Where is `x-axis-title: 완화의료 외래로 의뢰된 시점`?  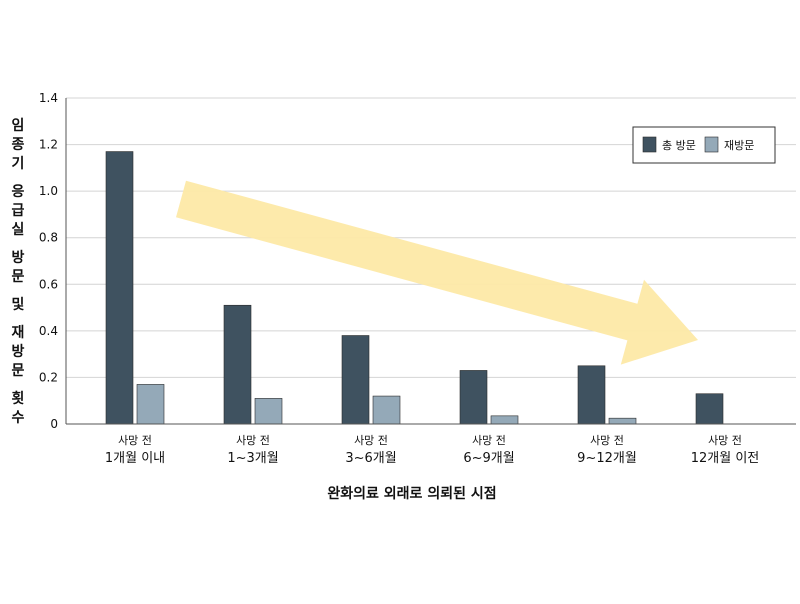 x-axis-title: 완화의료 외래로 의뢰된 시점 is located at coordinates (411, 493).